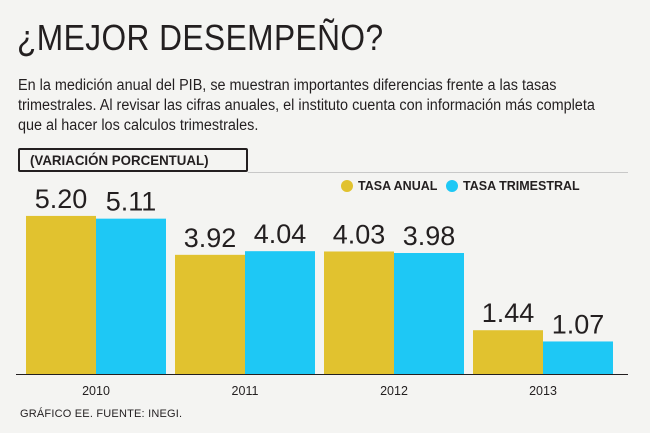 This screenshot has width=650, height=433. What do you see at coordinates (61, 294) in the screenshot?
I see `bar-2010-annual` at bounding box center [61, 294].